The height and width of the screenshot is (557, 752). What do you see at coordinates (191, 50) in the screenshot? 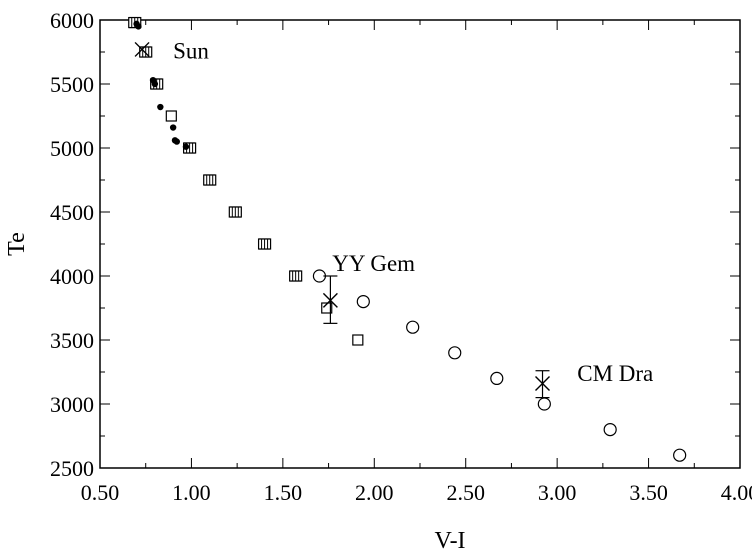
I see `annotation-label: Sun` at bounding box center [191, 50].